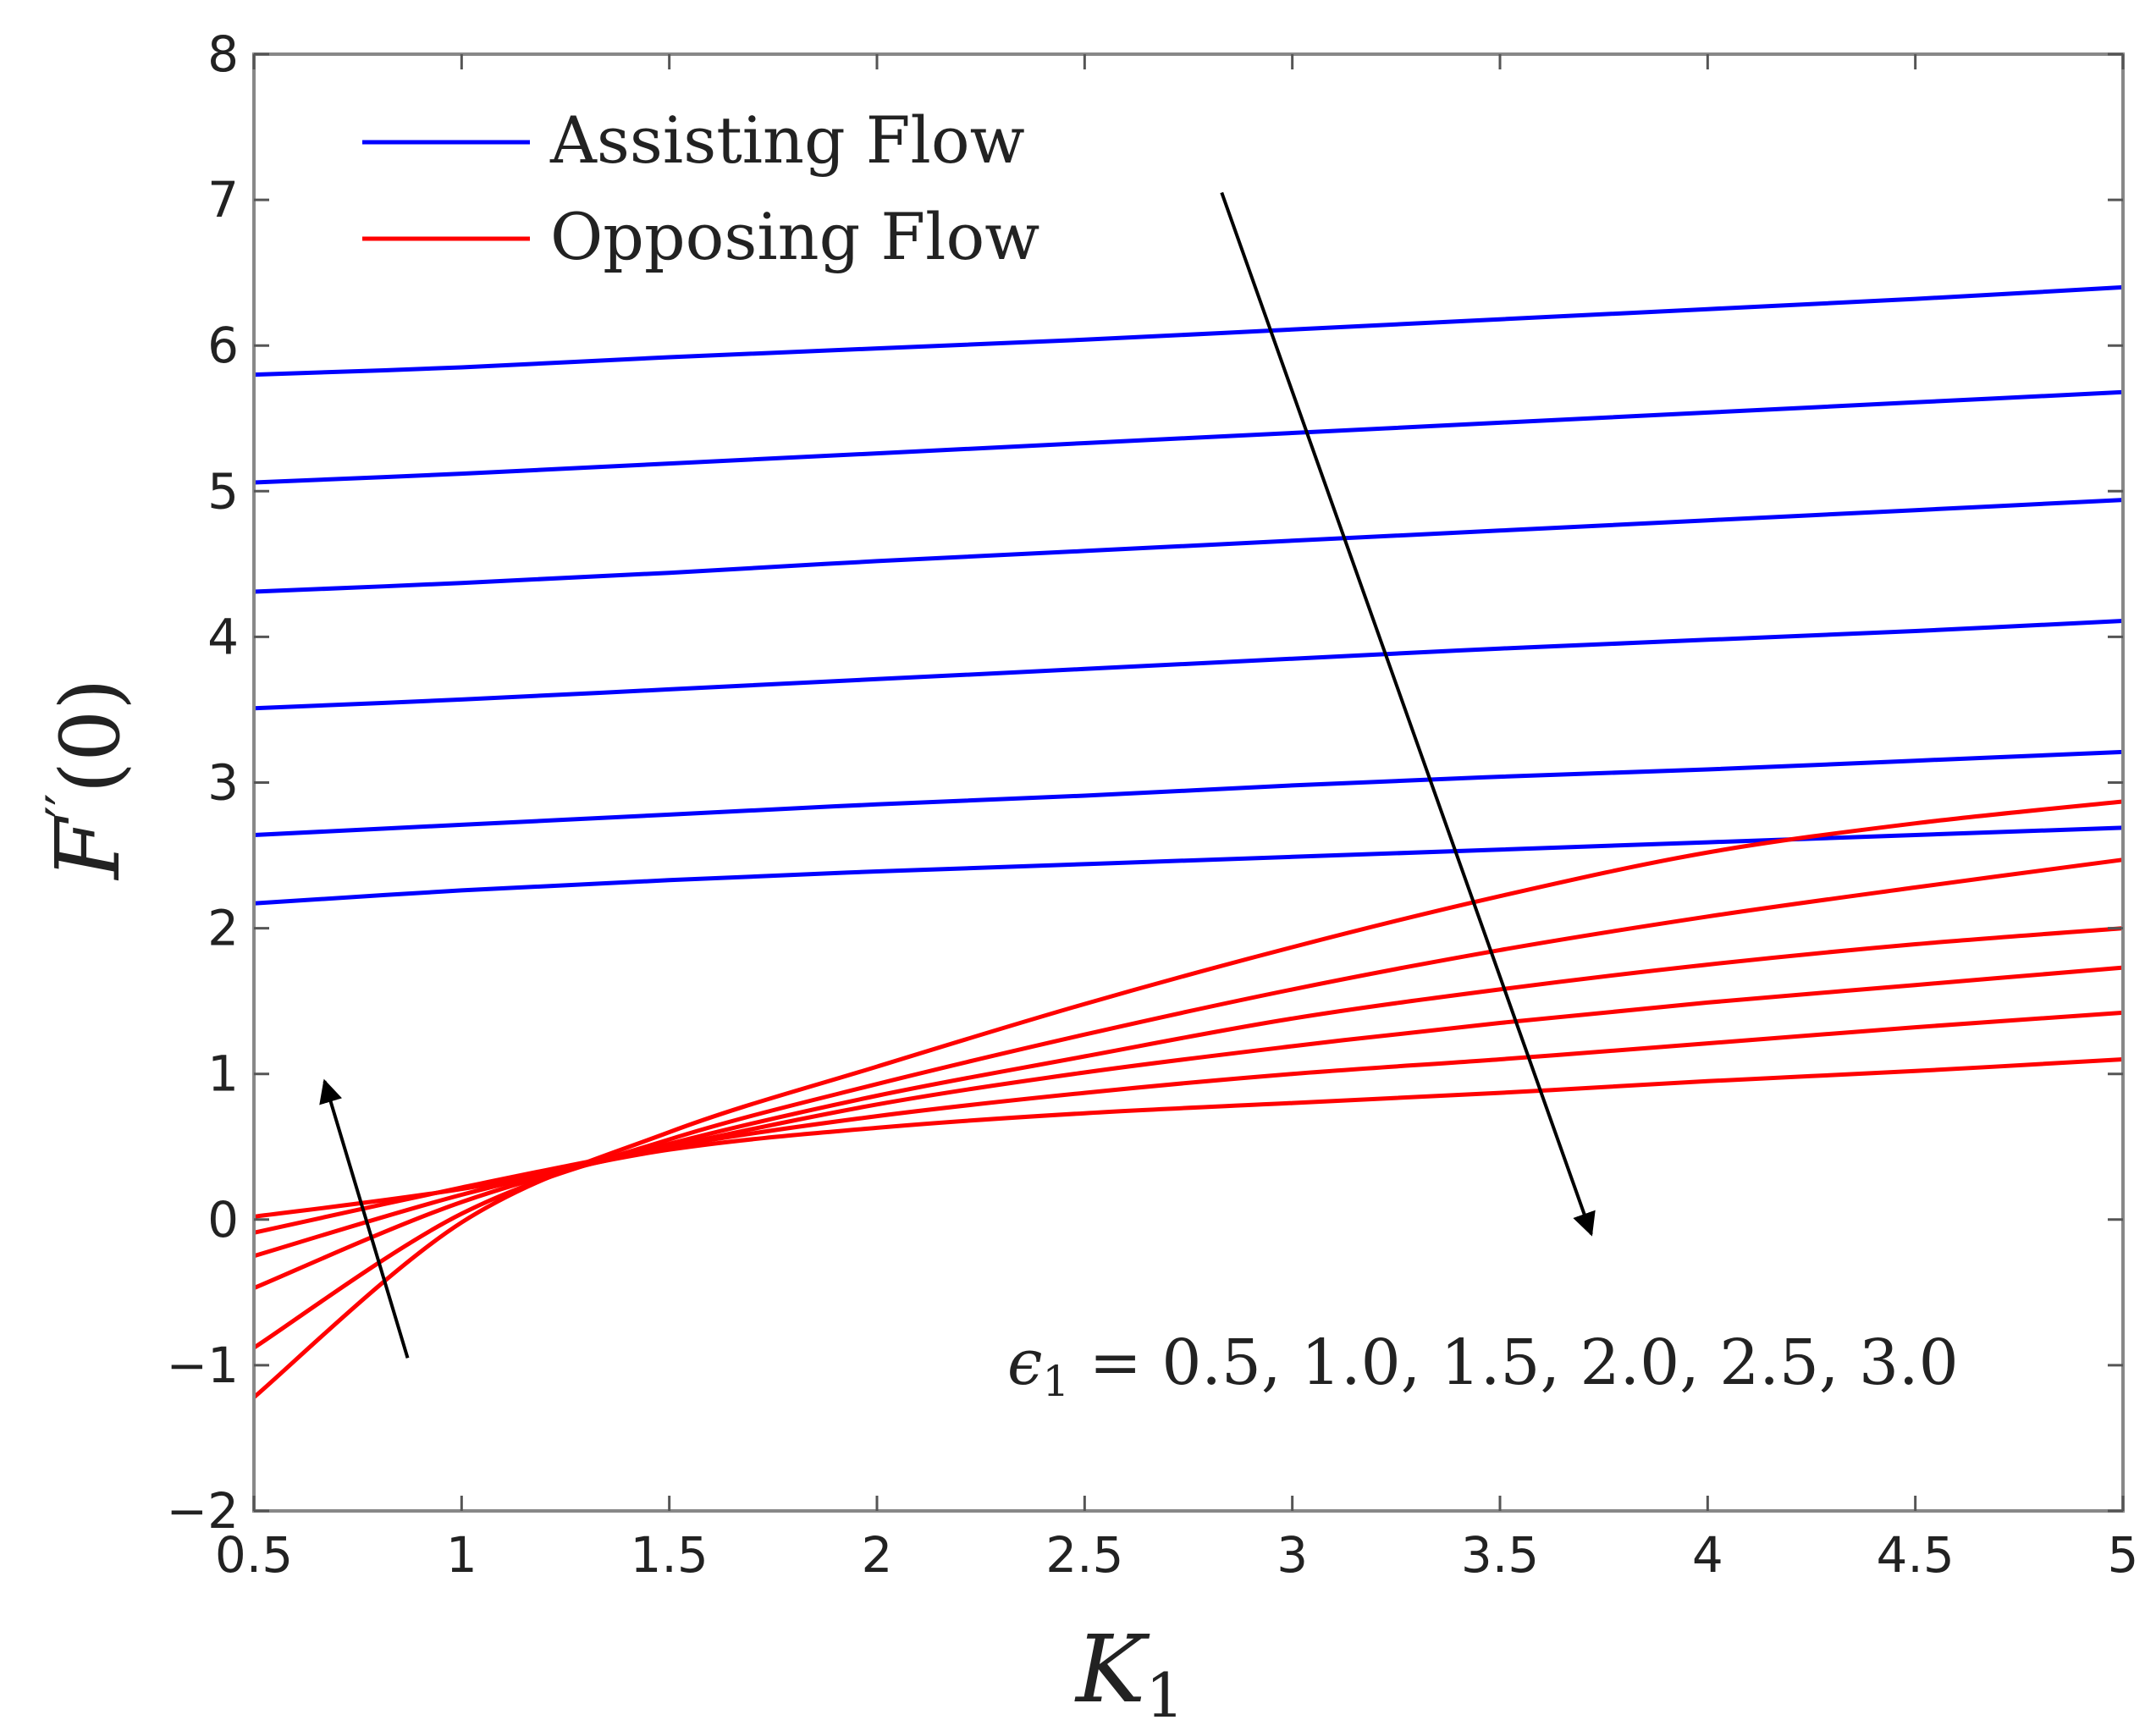  I want to click on trend-arrow-assisting, so click(1408, 714).